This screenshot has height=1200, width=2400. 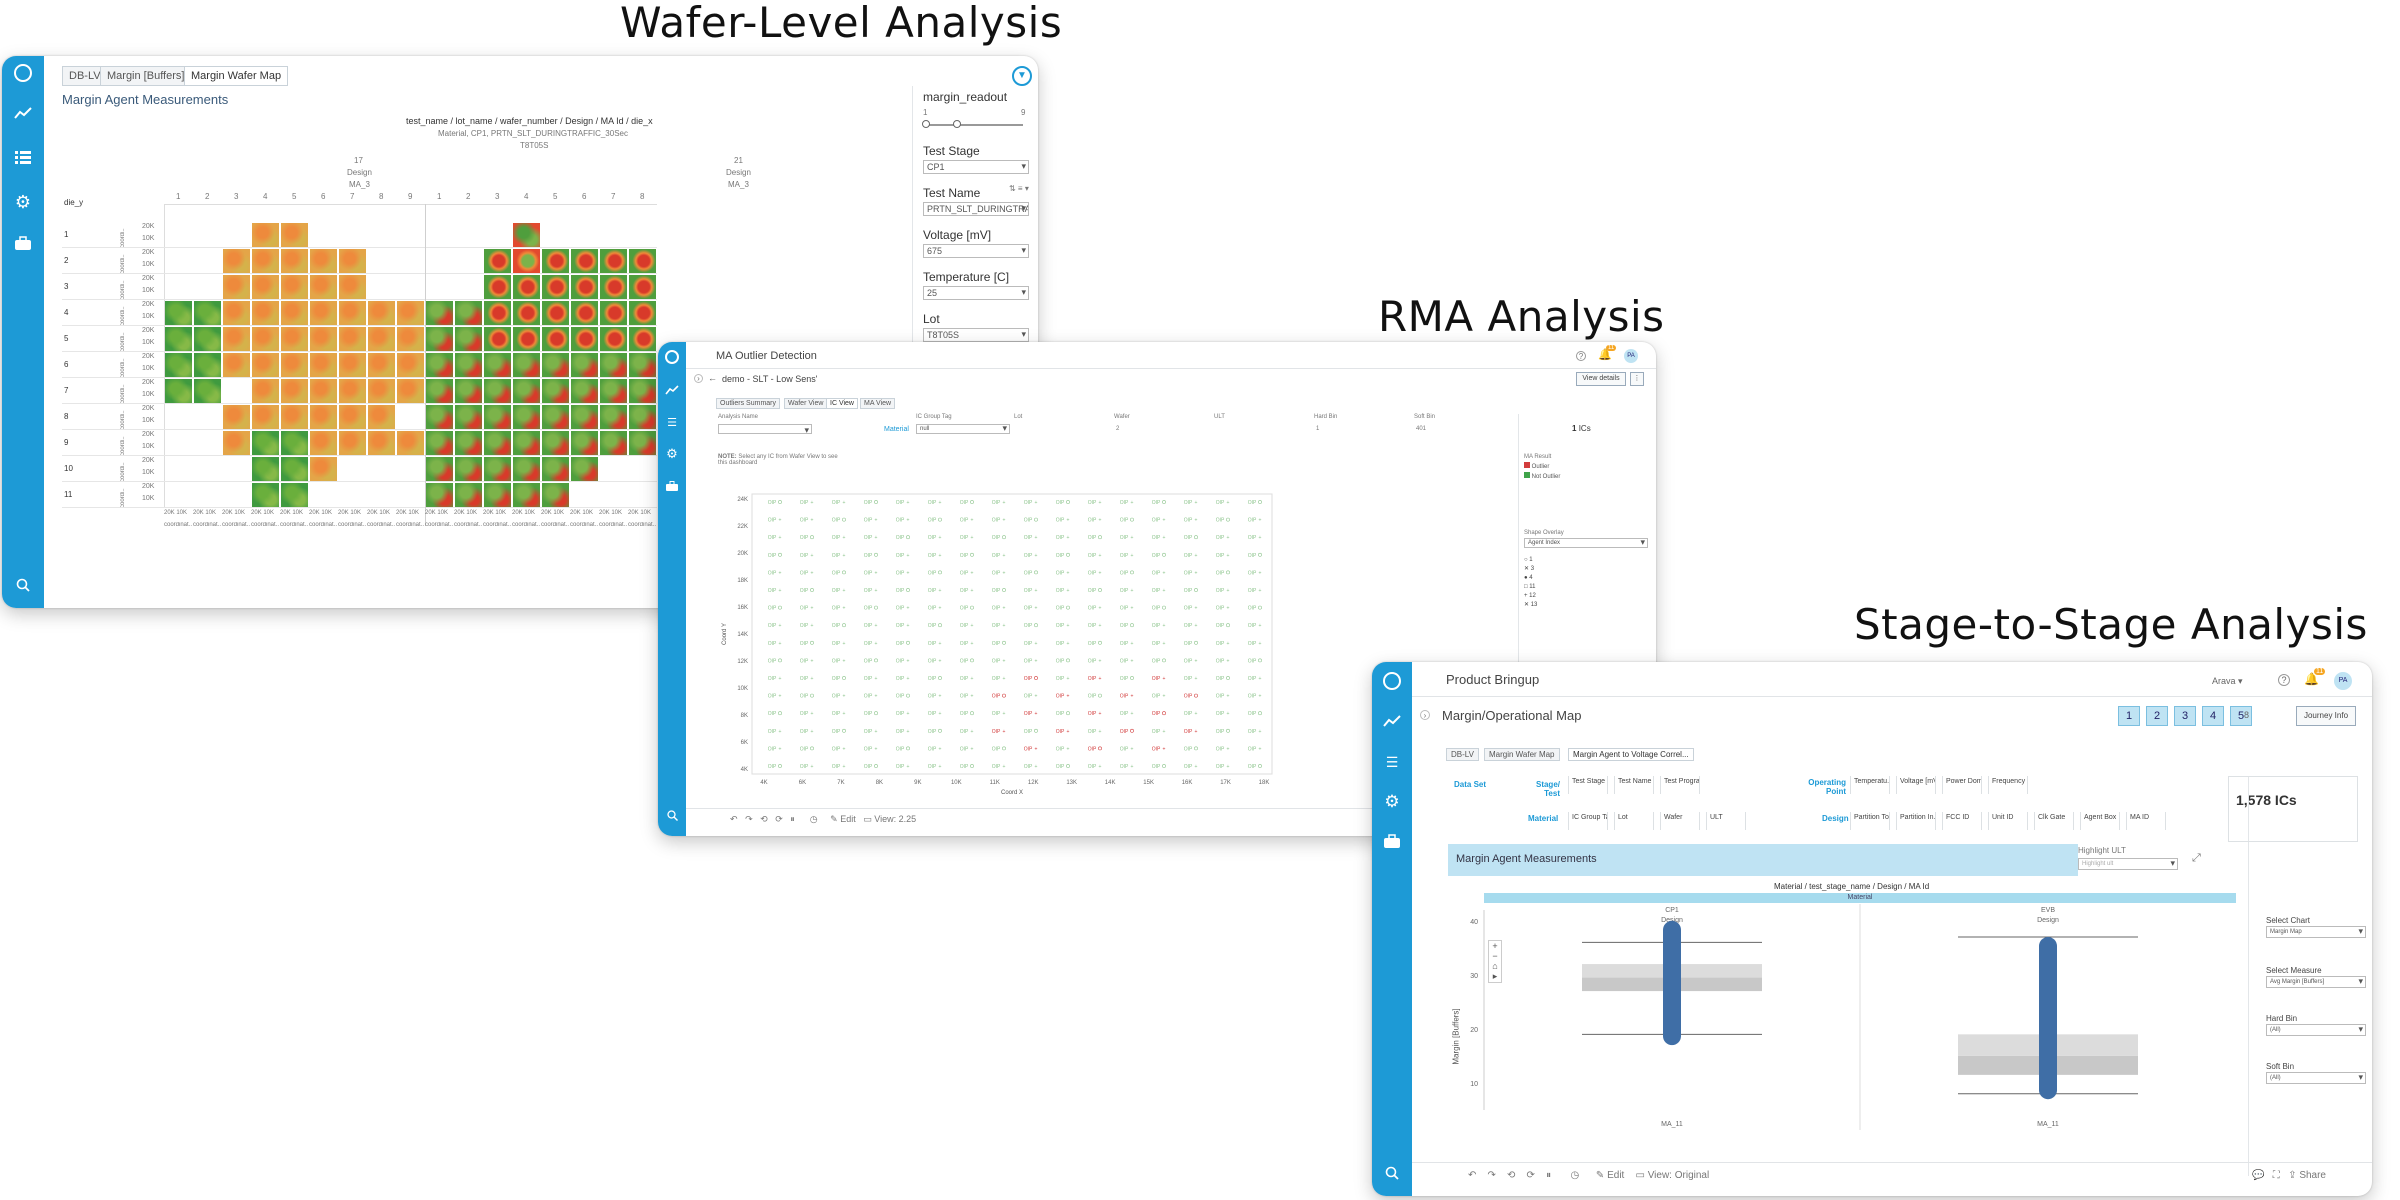 What do you see at coordinates (806, 403) in the screenshot?
I see `tab-wafer-view: Wafer View` at bounding box center [806, 403].